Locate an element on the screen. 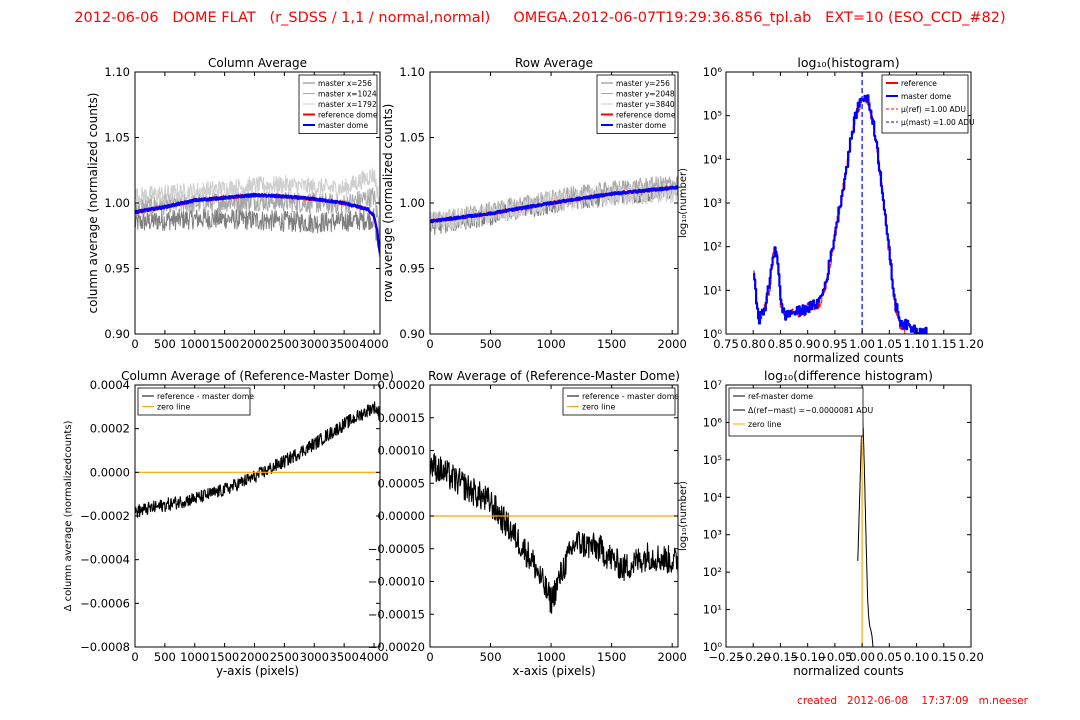 This screenshot has height=720, width=1080. y-tick-label: −0.00020 is located at coordinates (396, 647).